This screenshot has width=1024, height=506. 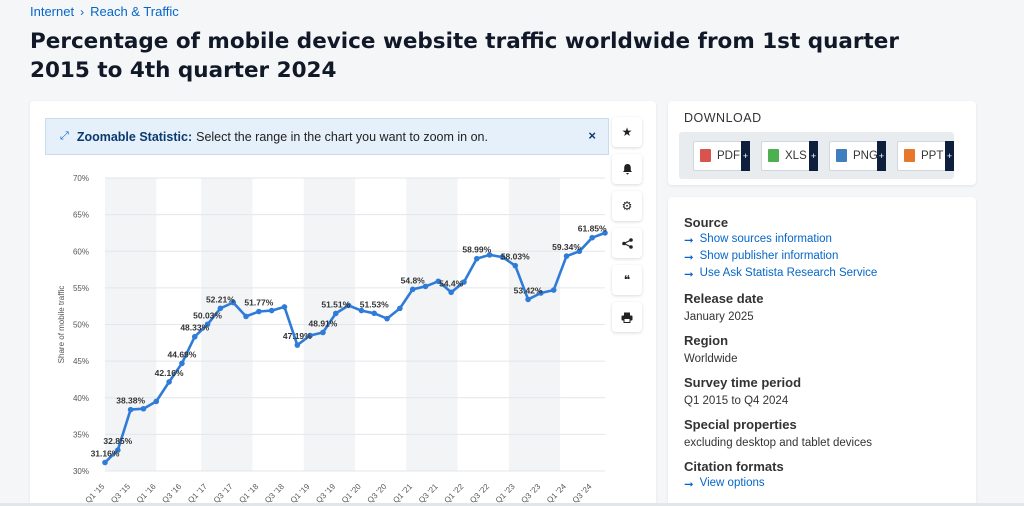 I want to click on chart-toolbar: ★ ⚙ ❝, so click(x=627, y=228).